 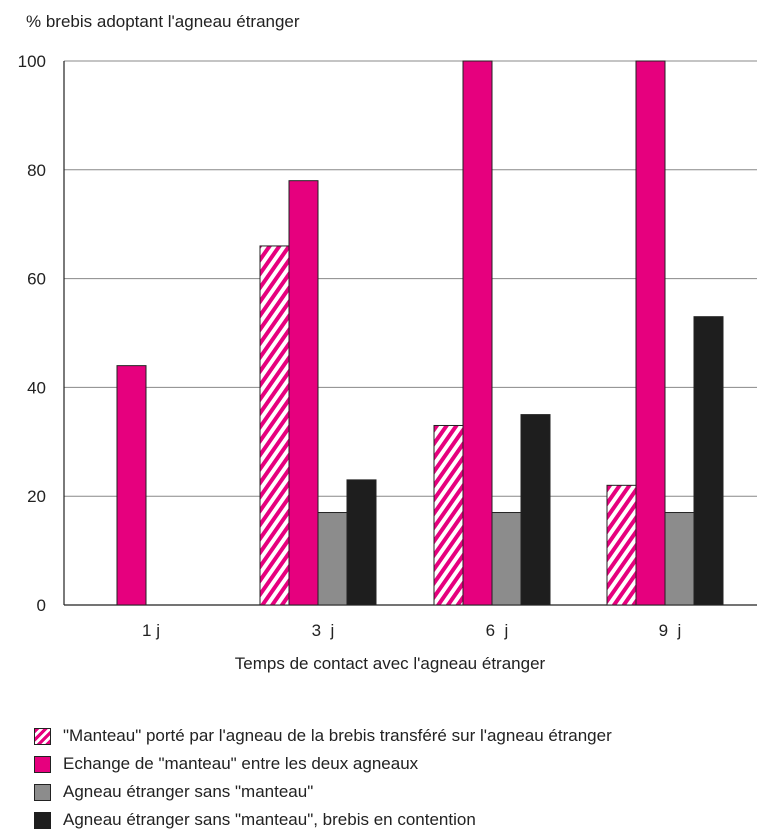 I want to click on x-tick-label: 6 j, so click(x=497, y=630).